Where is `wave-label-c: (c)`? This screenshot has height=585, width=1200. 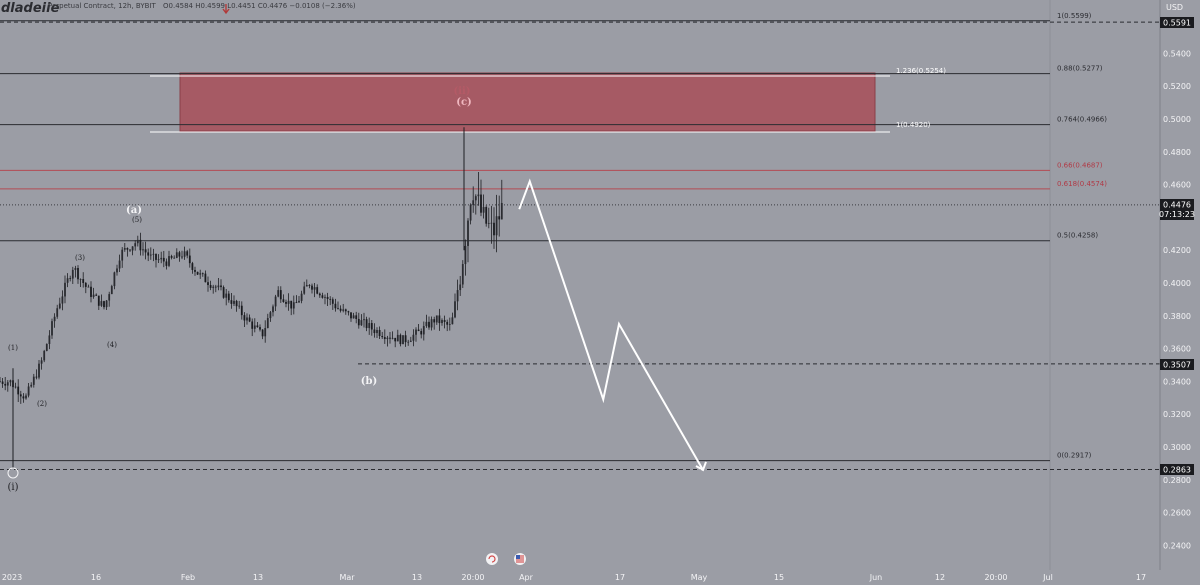
wave-label-c: (c) is located at coordinates (464, 102).